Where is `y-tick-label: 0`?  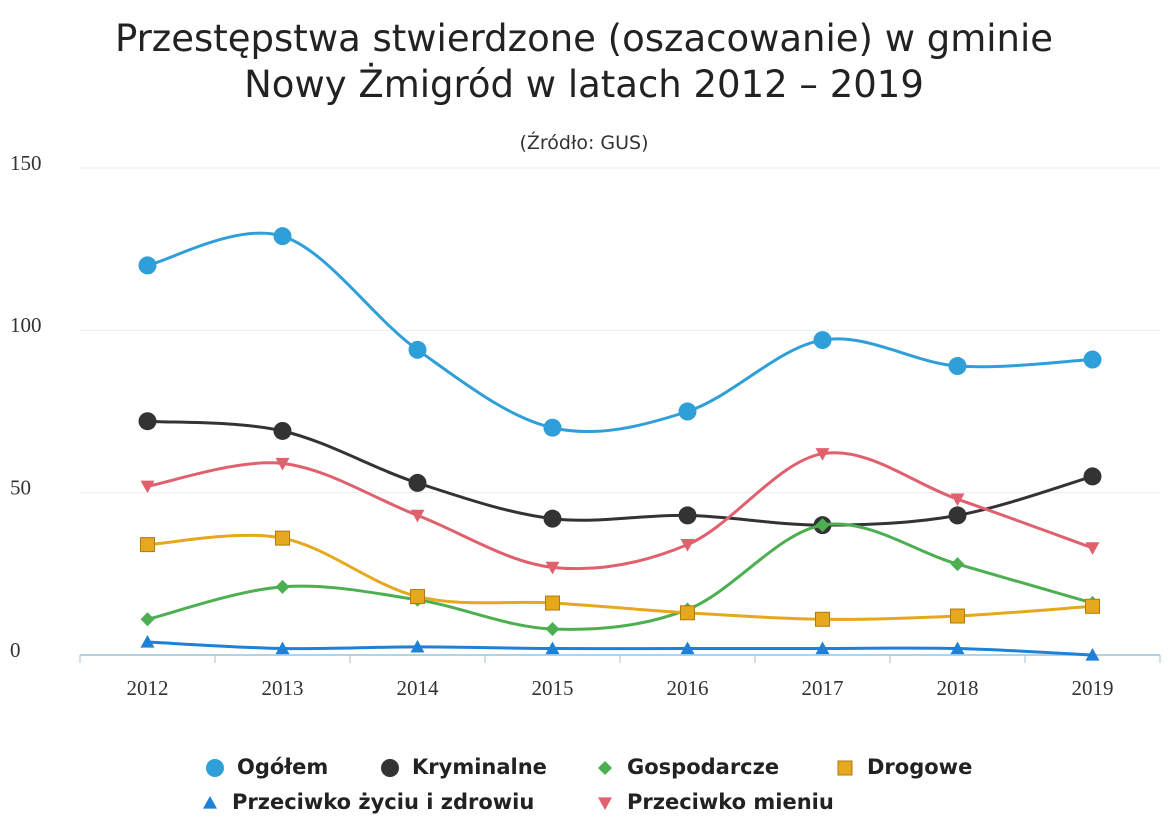
y-tick-label: 0 is located at coordinates (15, 650).